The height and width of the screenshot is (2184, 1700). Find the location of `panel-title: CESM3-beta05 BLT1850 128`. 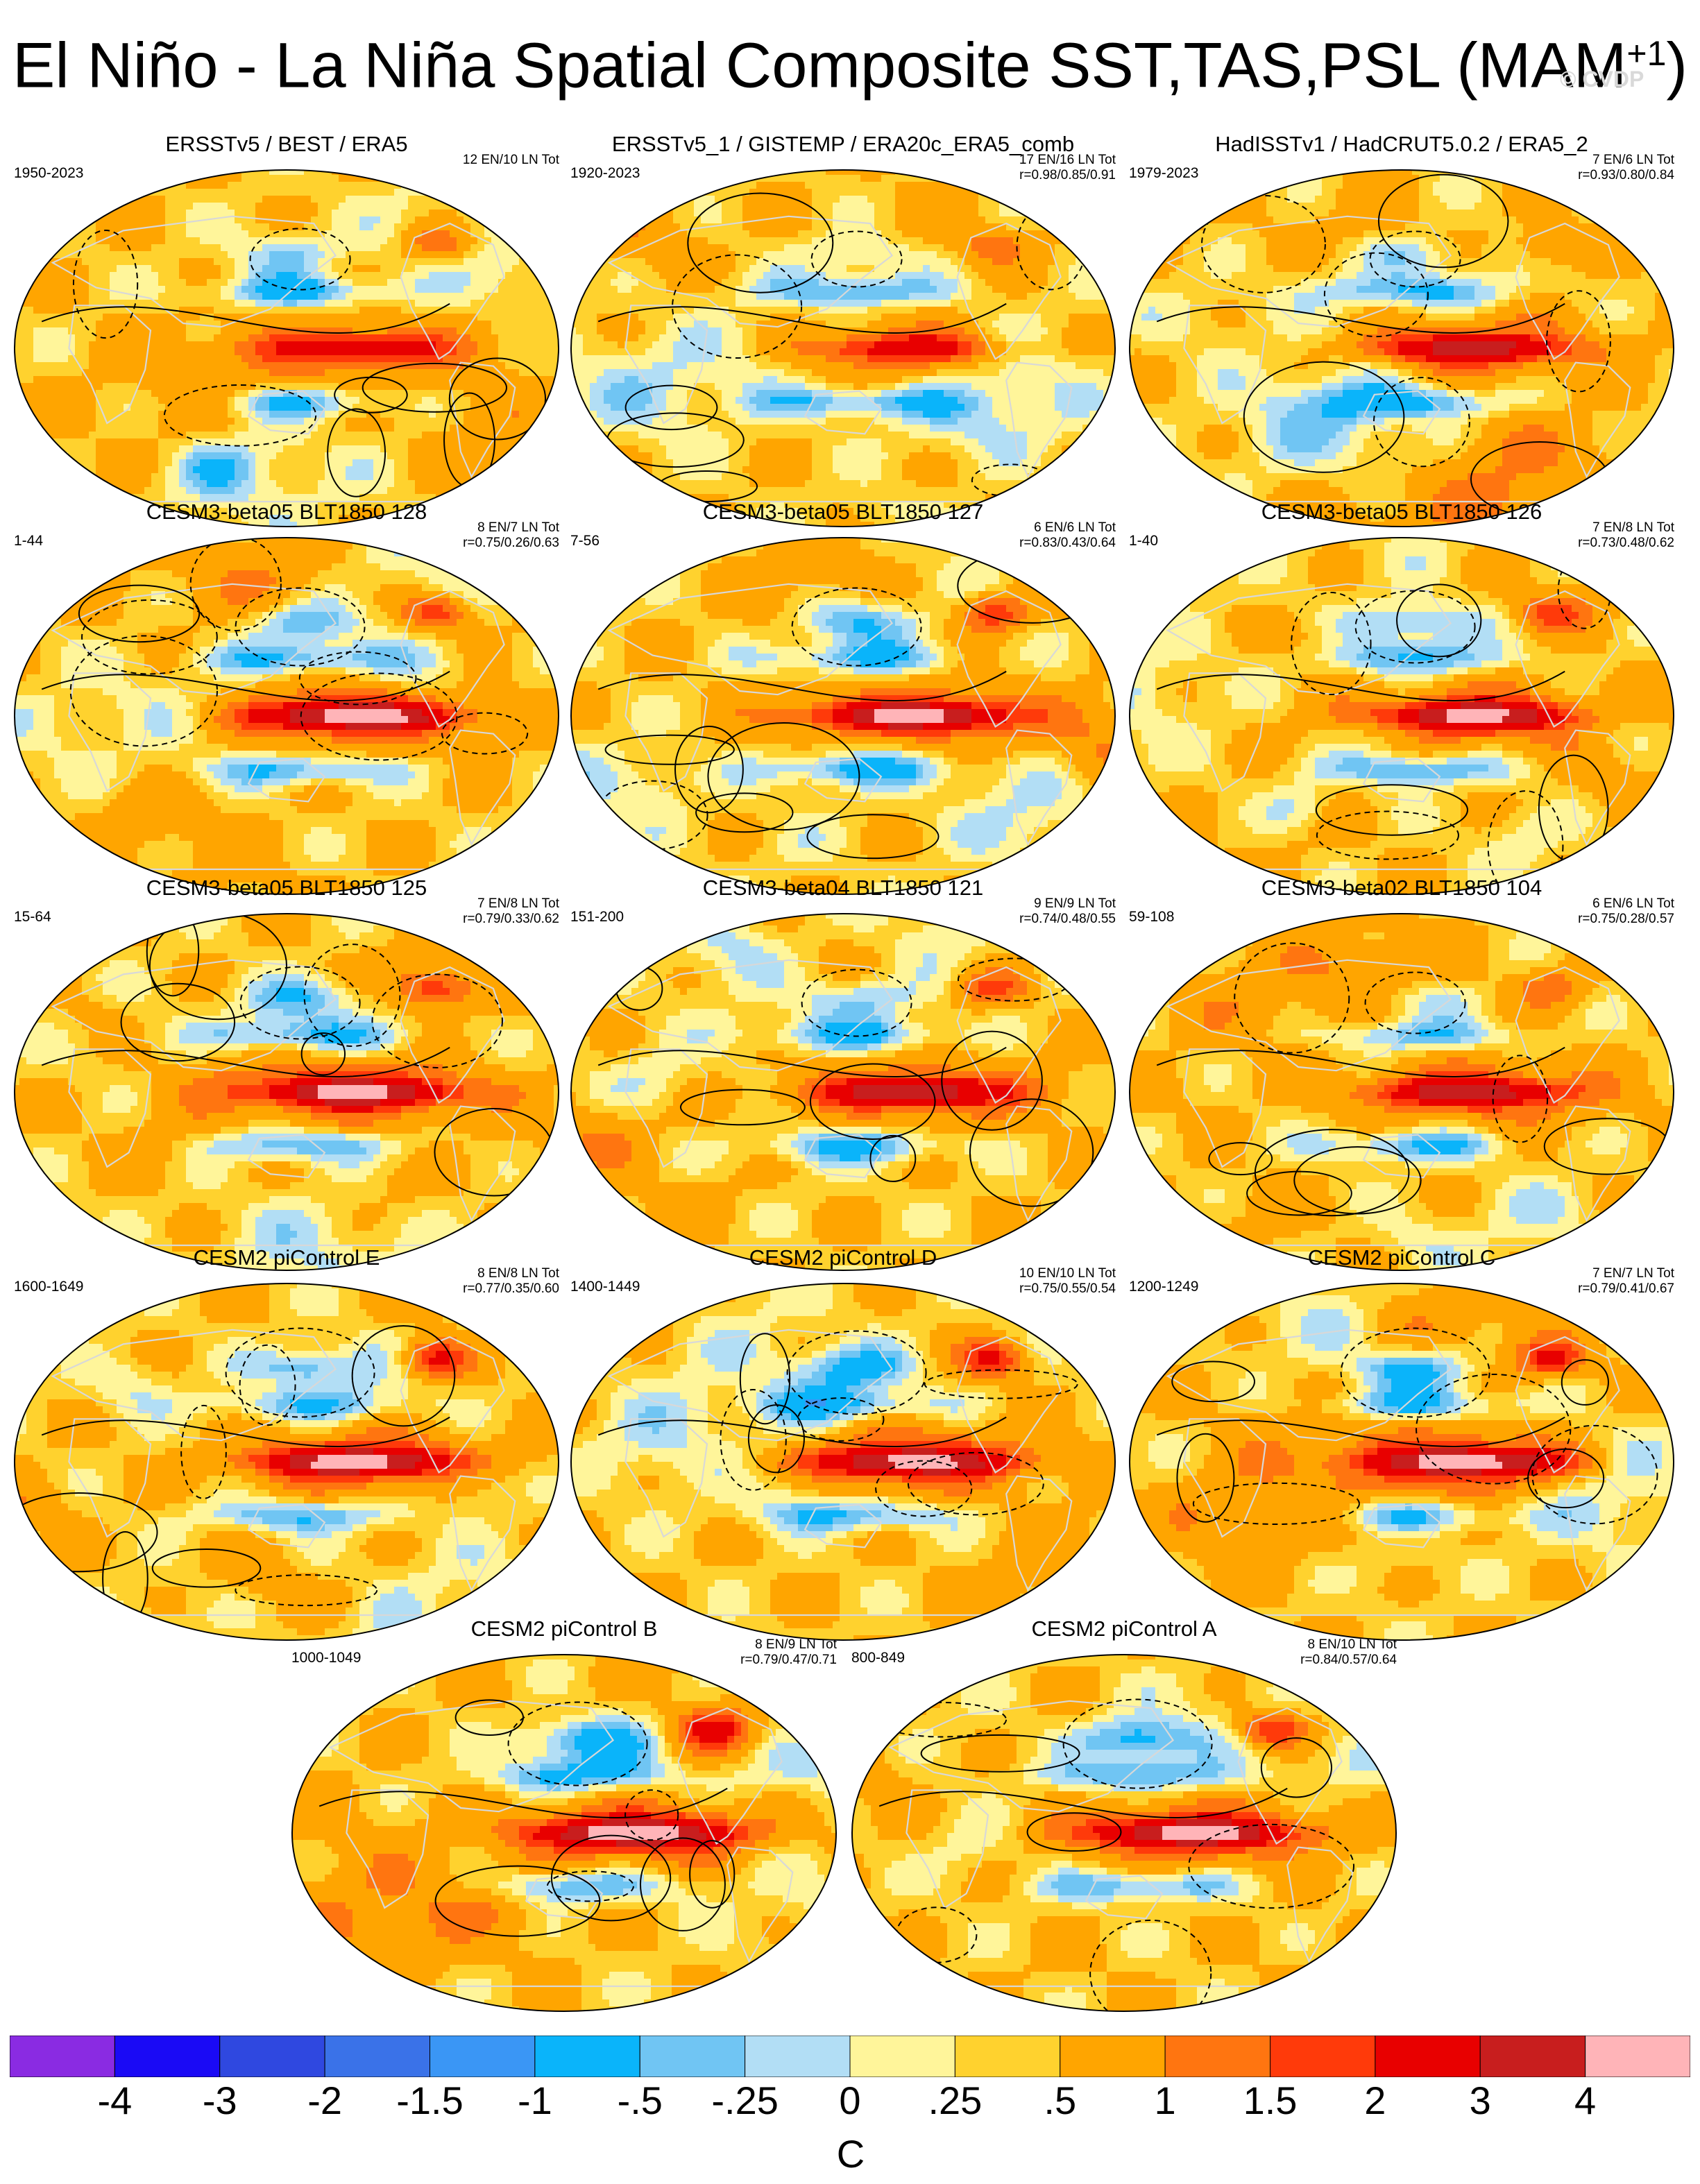

panel-title: CESM3-beta05 BLT1850 128 is located at coordinates (286, 512).